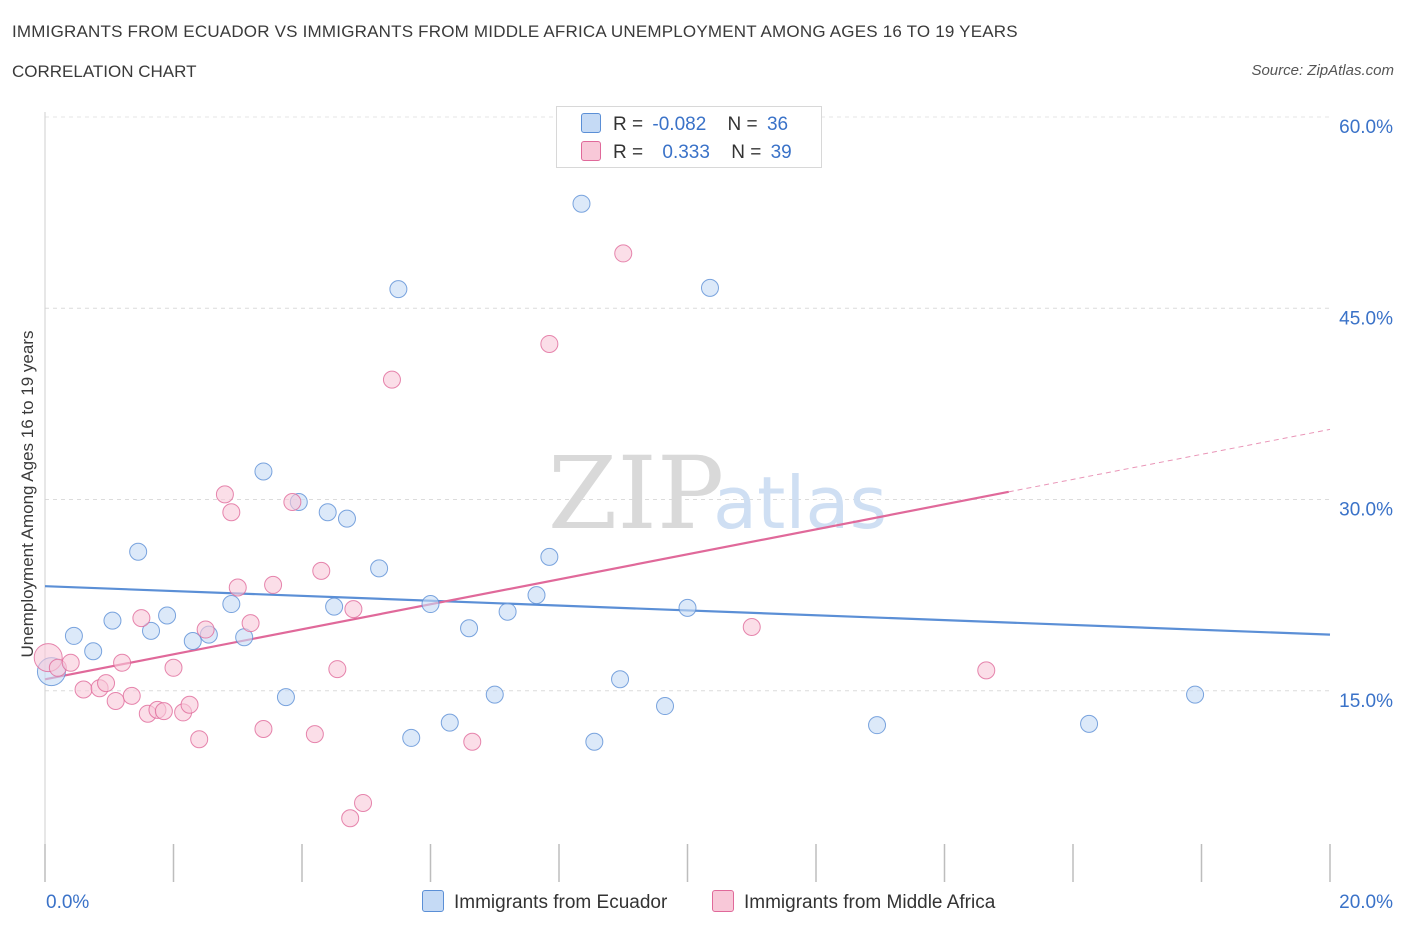 Image resolution: width=1406 pixels, height=930 pixels. I want to click on r-value-ecuador: -0.082, so click(679, 124).